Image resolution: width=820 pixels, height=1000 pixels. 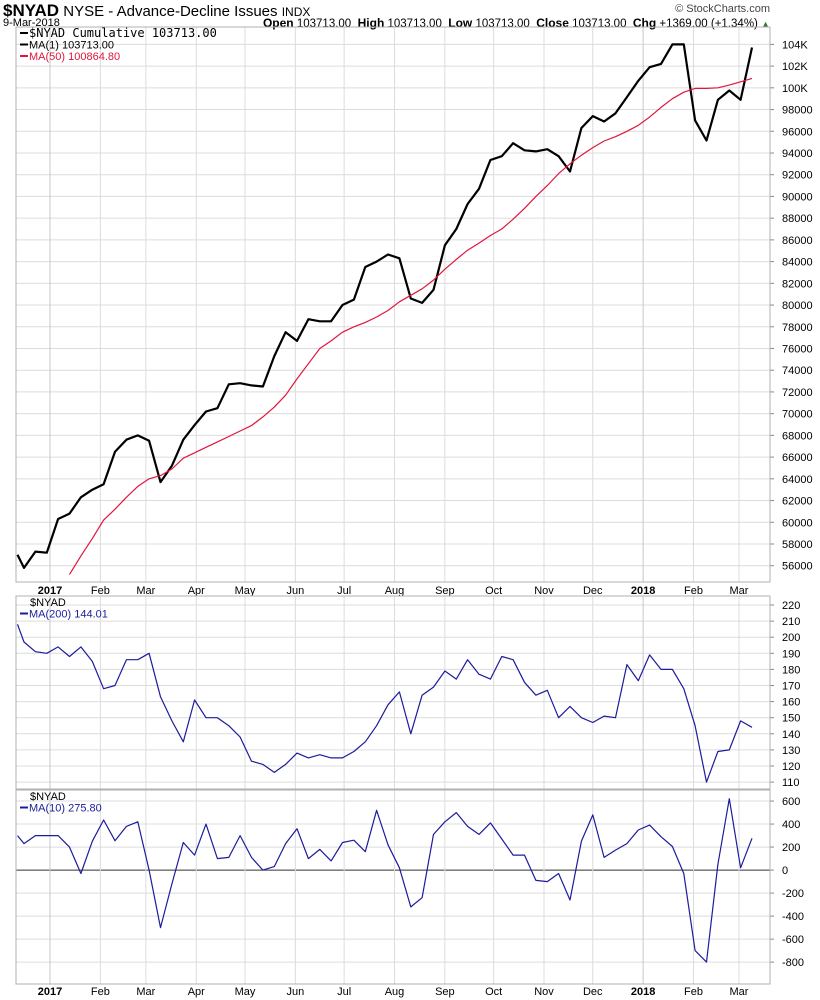 I want to click on y-tick-label: 56000, so click(x=797, y=567).